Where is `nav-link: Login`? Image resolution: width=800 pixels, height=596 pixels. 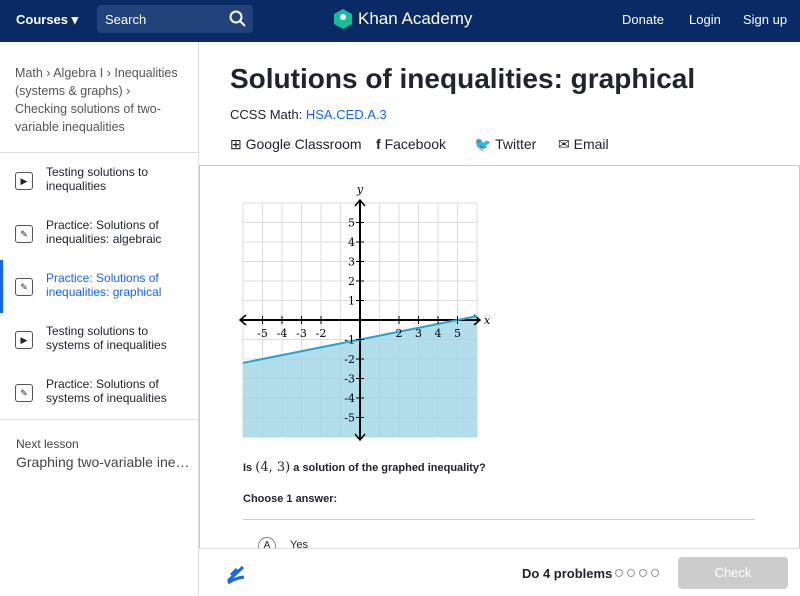 nav-link: Login is located at coordinates (705, 19).